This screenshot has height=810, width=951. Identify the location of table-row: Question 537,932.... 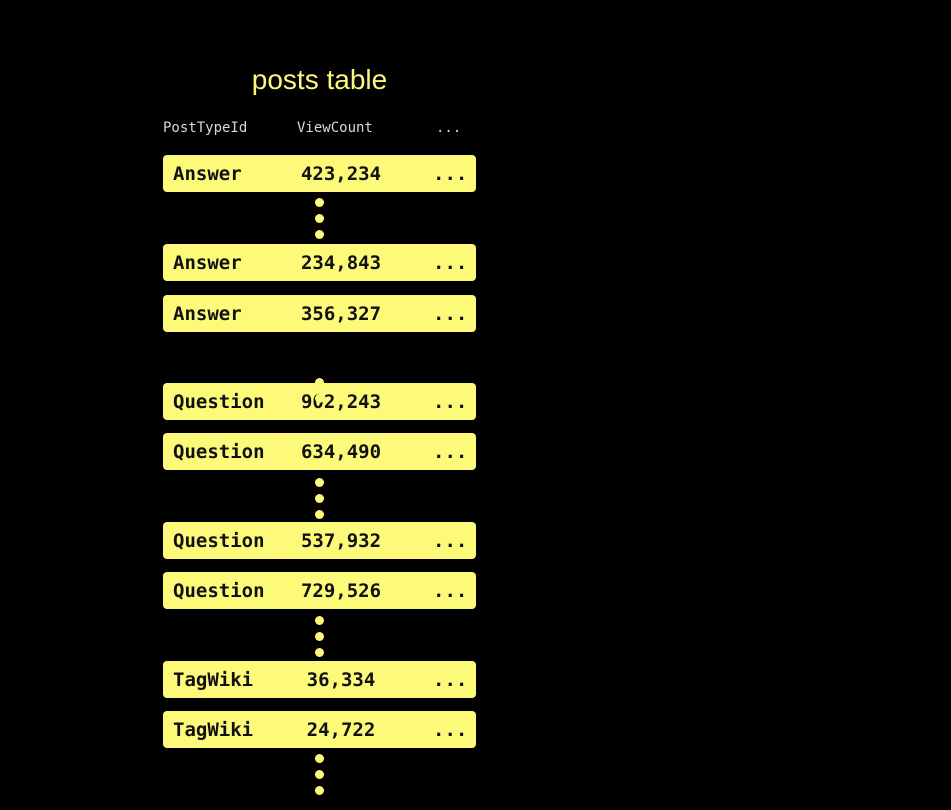
(319, 540).